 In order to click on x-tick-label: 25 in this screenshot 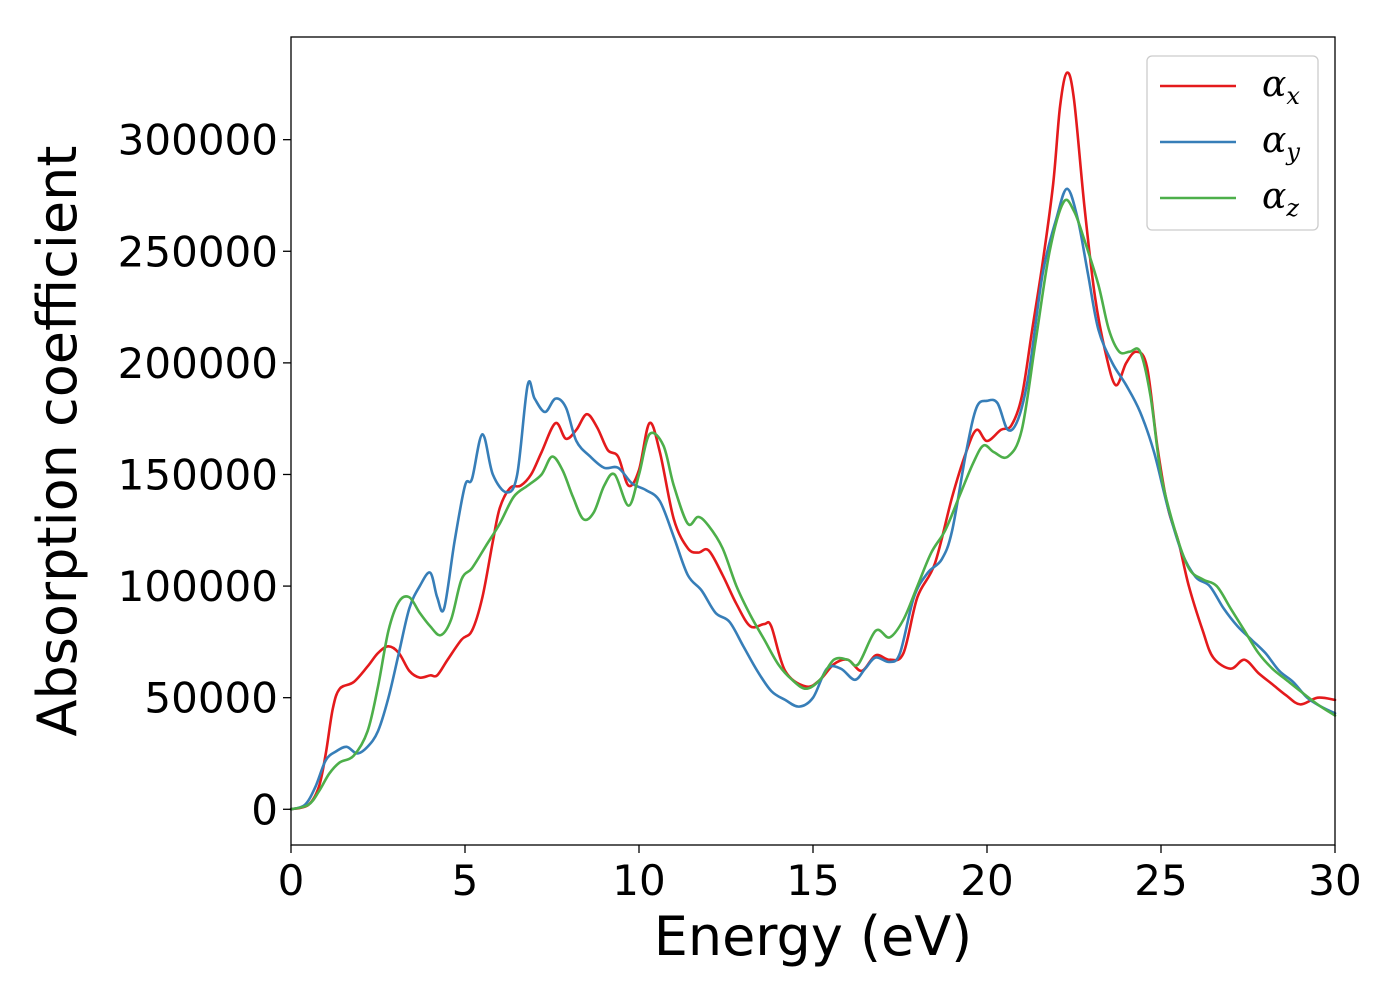, I will do `click(1160, 880)`.